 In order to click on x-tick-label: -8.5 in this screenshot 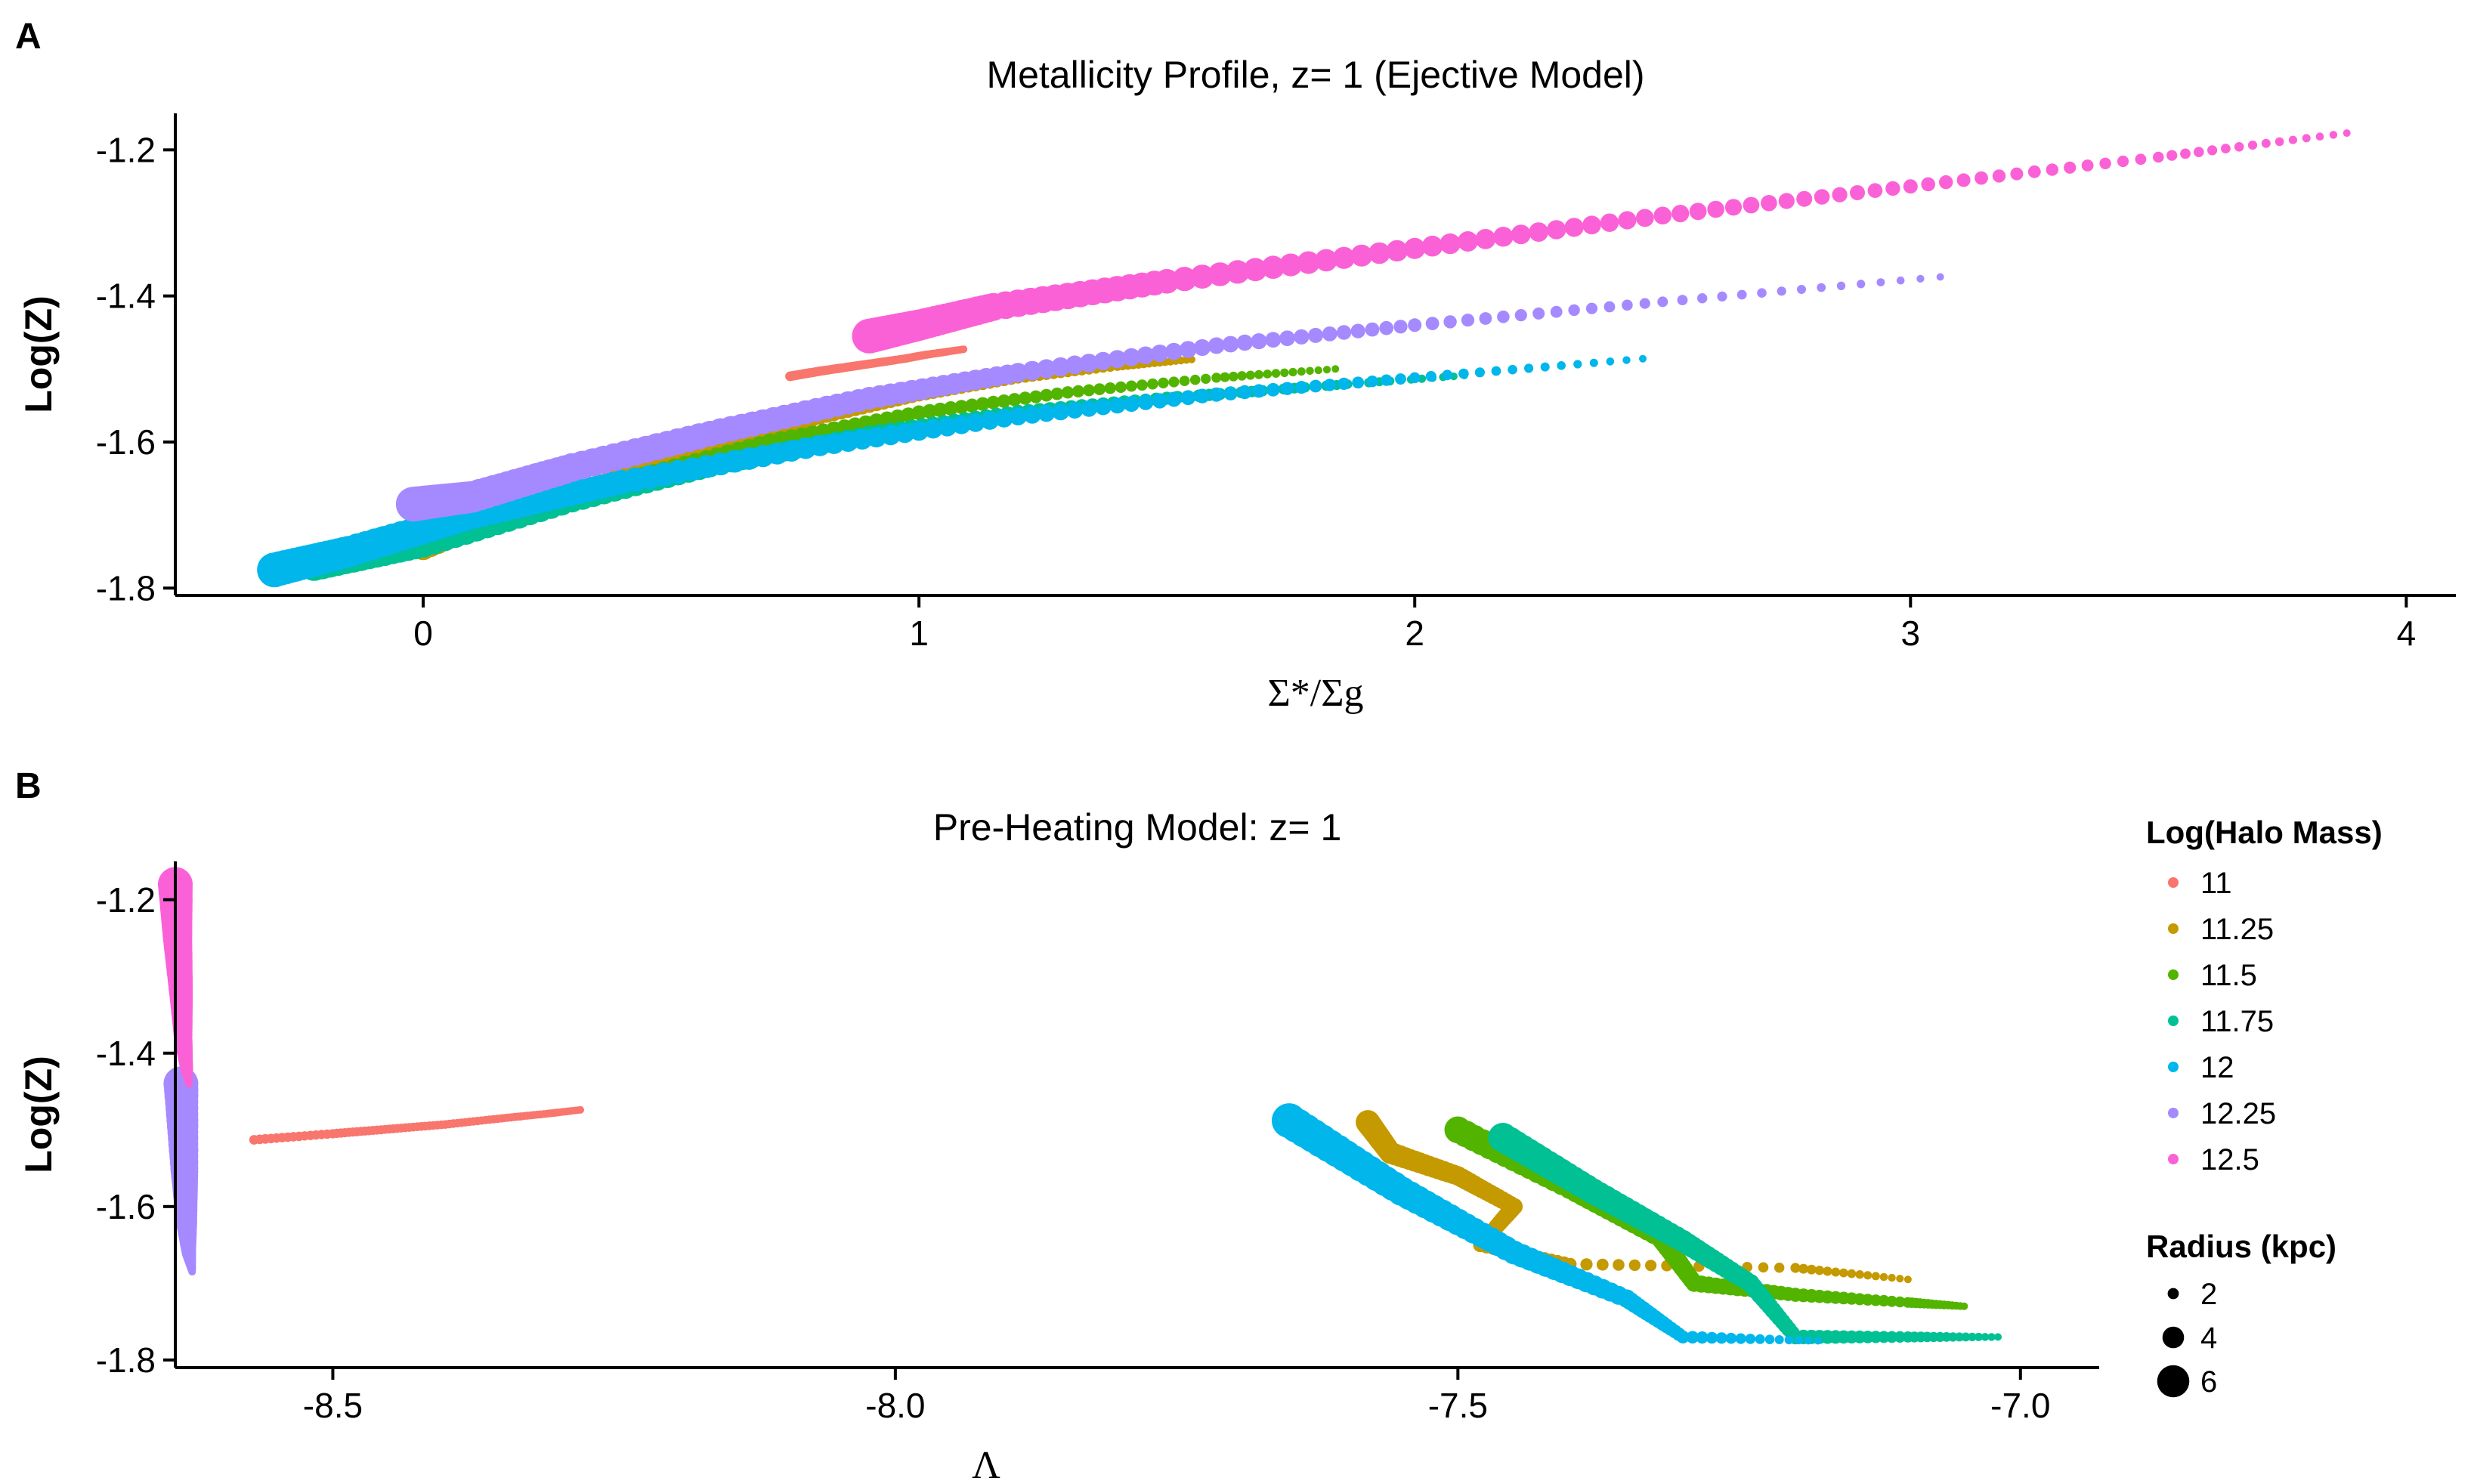, I will do `click(333, 1405)`.